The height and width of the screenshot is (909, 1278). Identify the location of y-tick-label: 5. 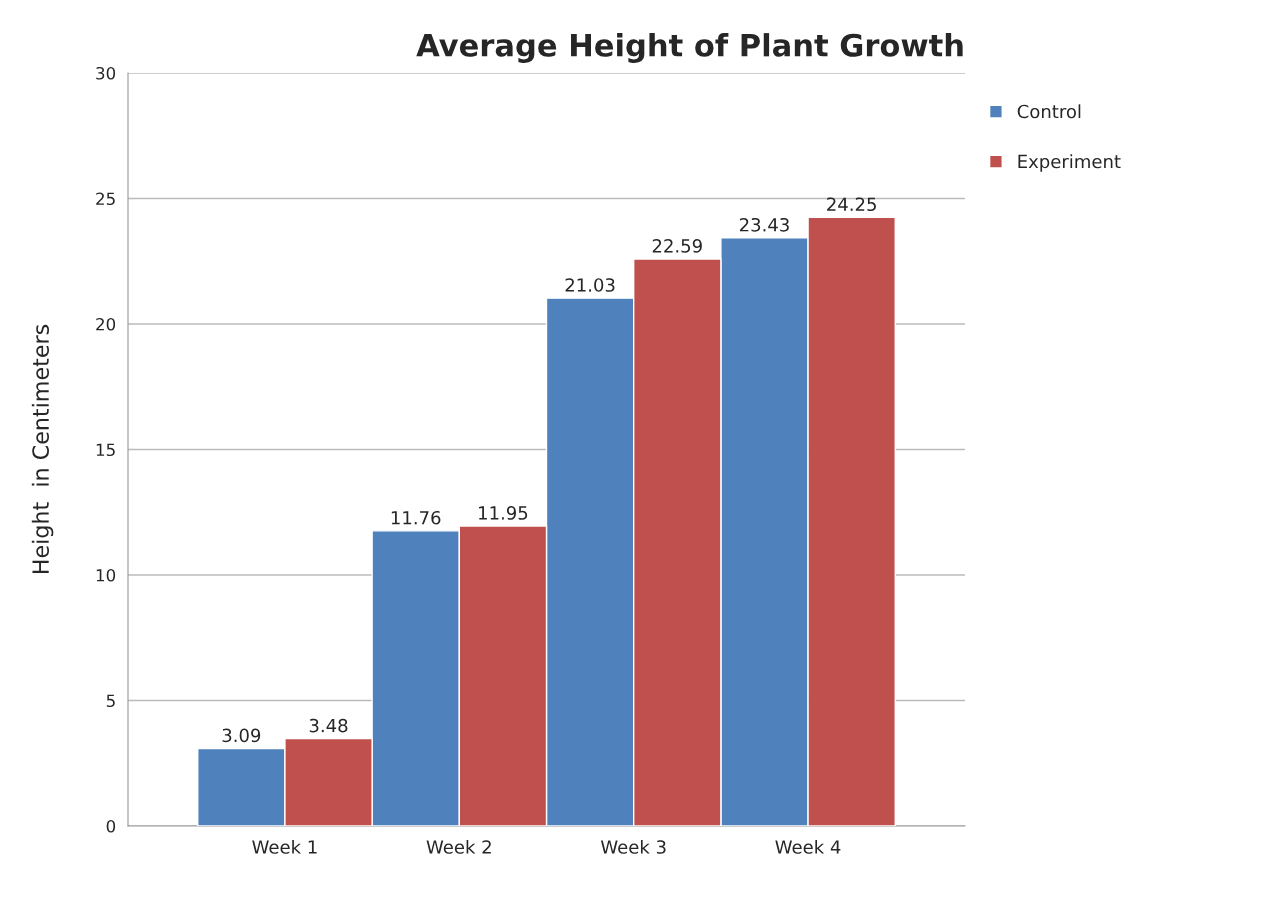
(110, 701).